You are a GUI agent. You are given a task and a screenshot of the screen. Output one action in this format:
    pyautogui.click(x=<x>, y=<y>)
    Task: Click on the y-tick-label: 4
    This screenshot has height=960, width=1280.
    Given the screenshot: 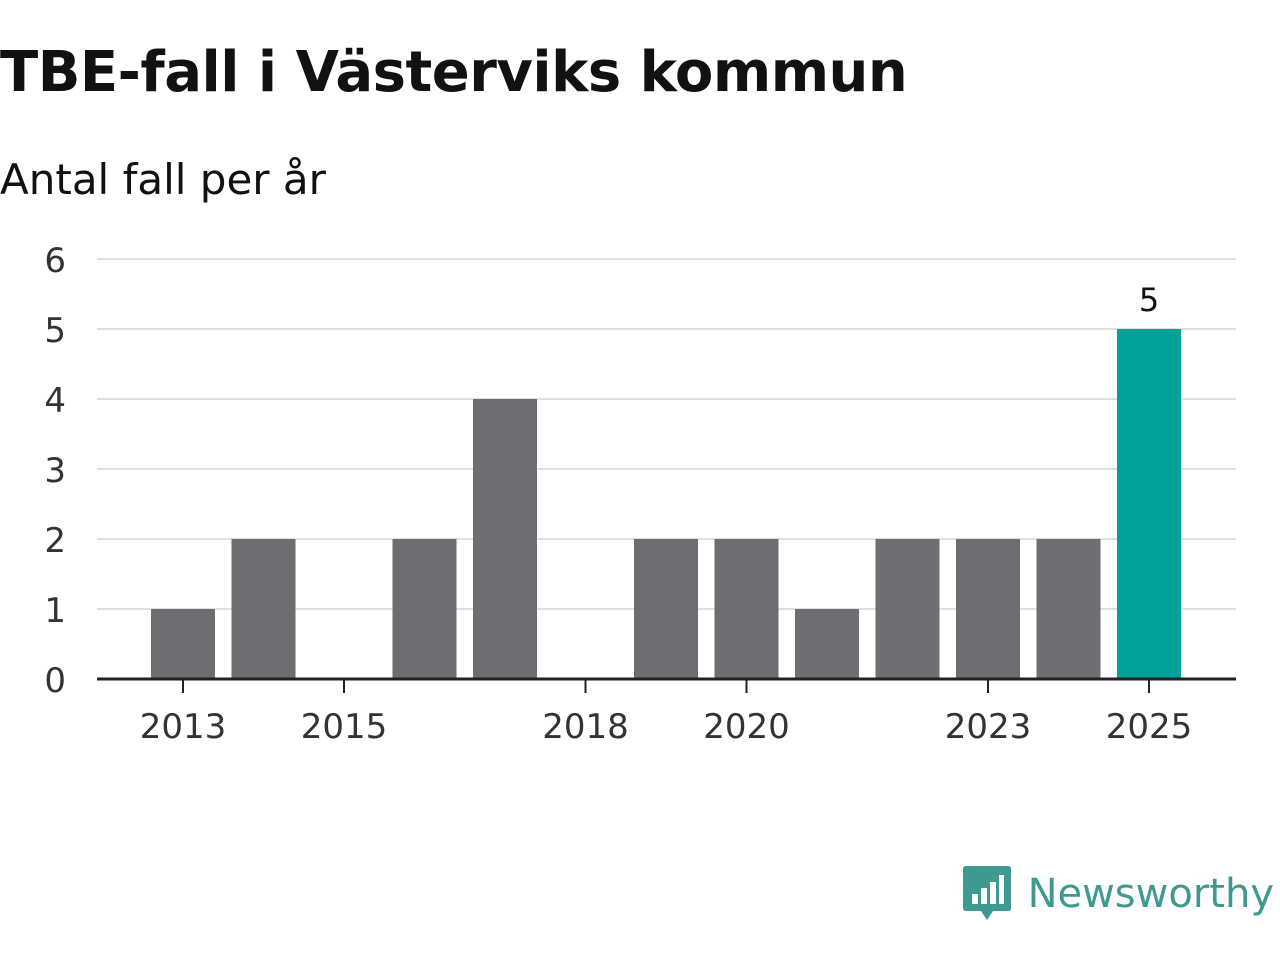 What is the action you would take?
    pyautogui.click(x=55, y=401)
    